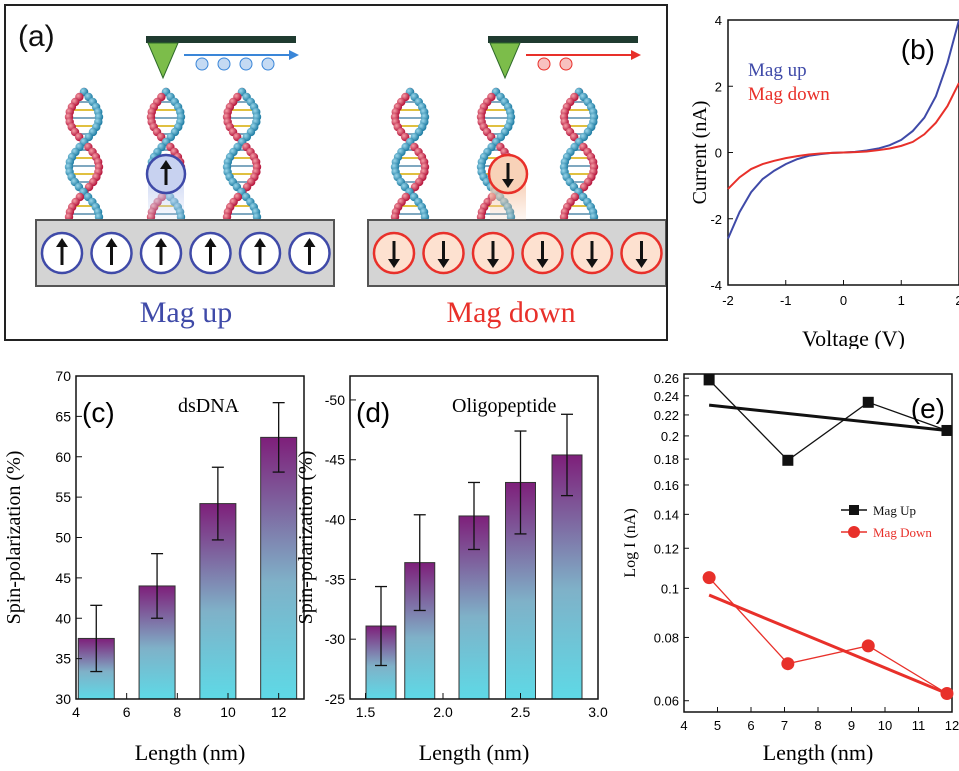  I want to click on x-tick-label: 0, so click(843, 300).